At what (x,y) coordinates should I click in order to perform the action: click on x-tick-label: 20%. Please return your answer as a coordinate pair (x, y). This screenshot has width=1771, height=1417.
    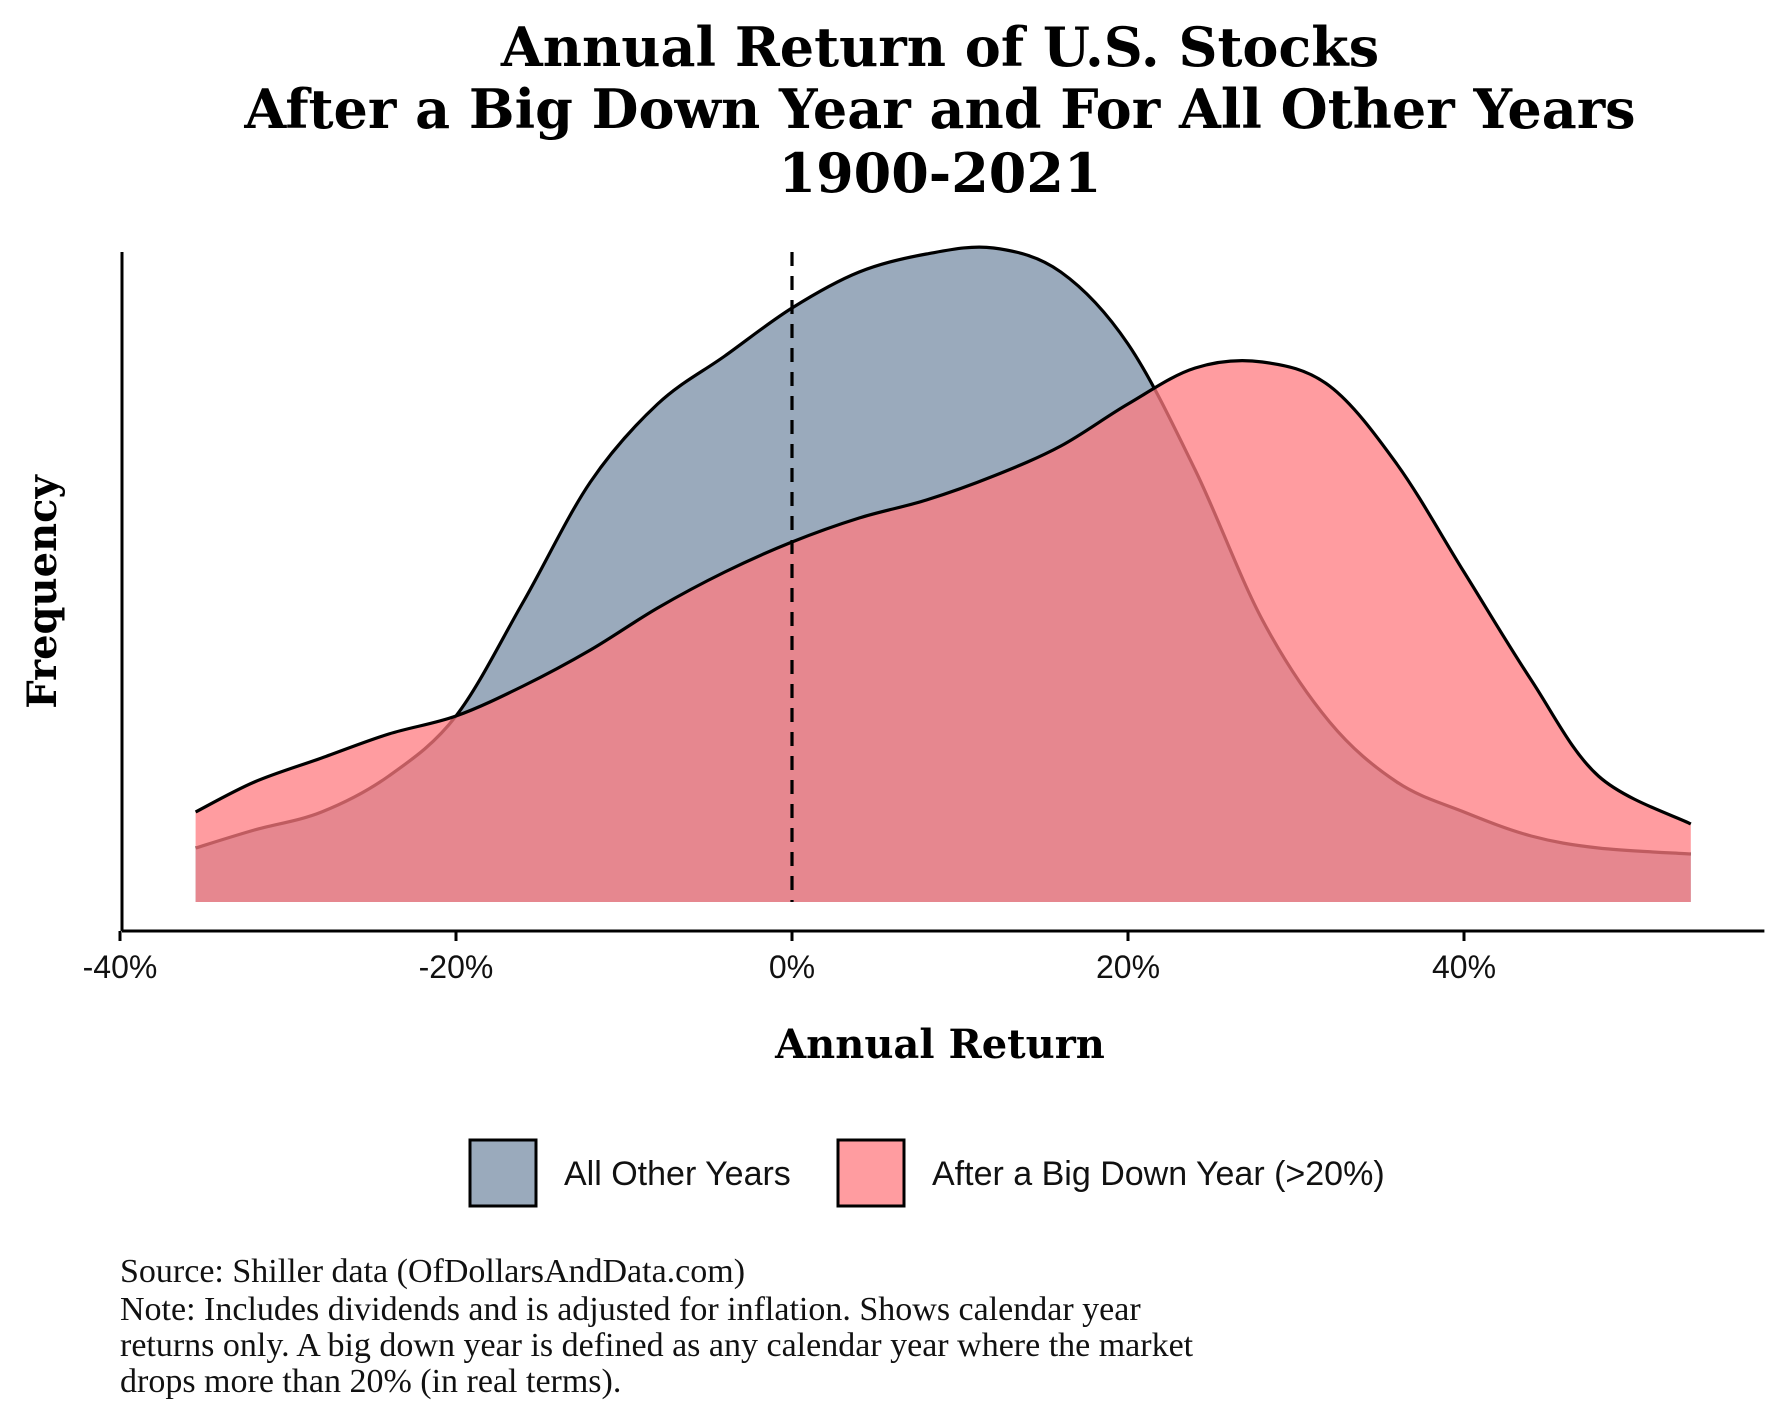
    Looking at the image, I should click on (1128, 967).